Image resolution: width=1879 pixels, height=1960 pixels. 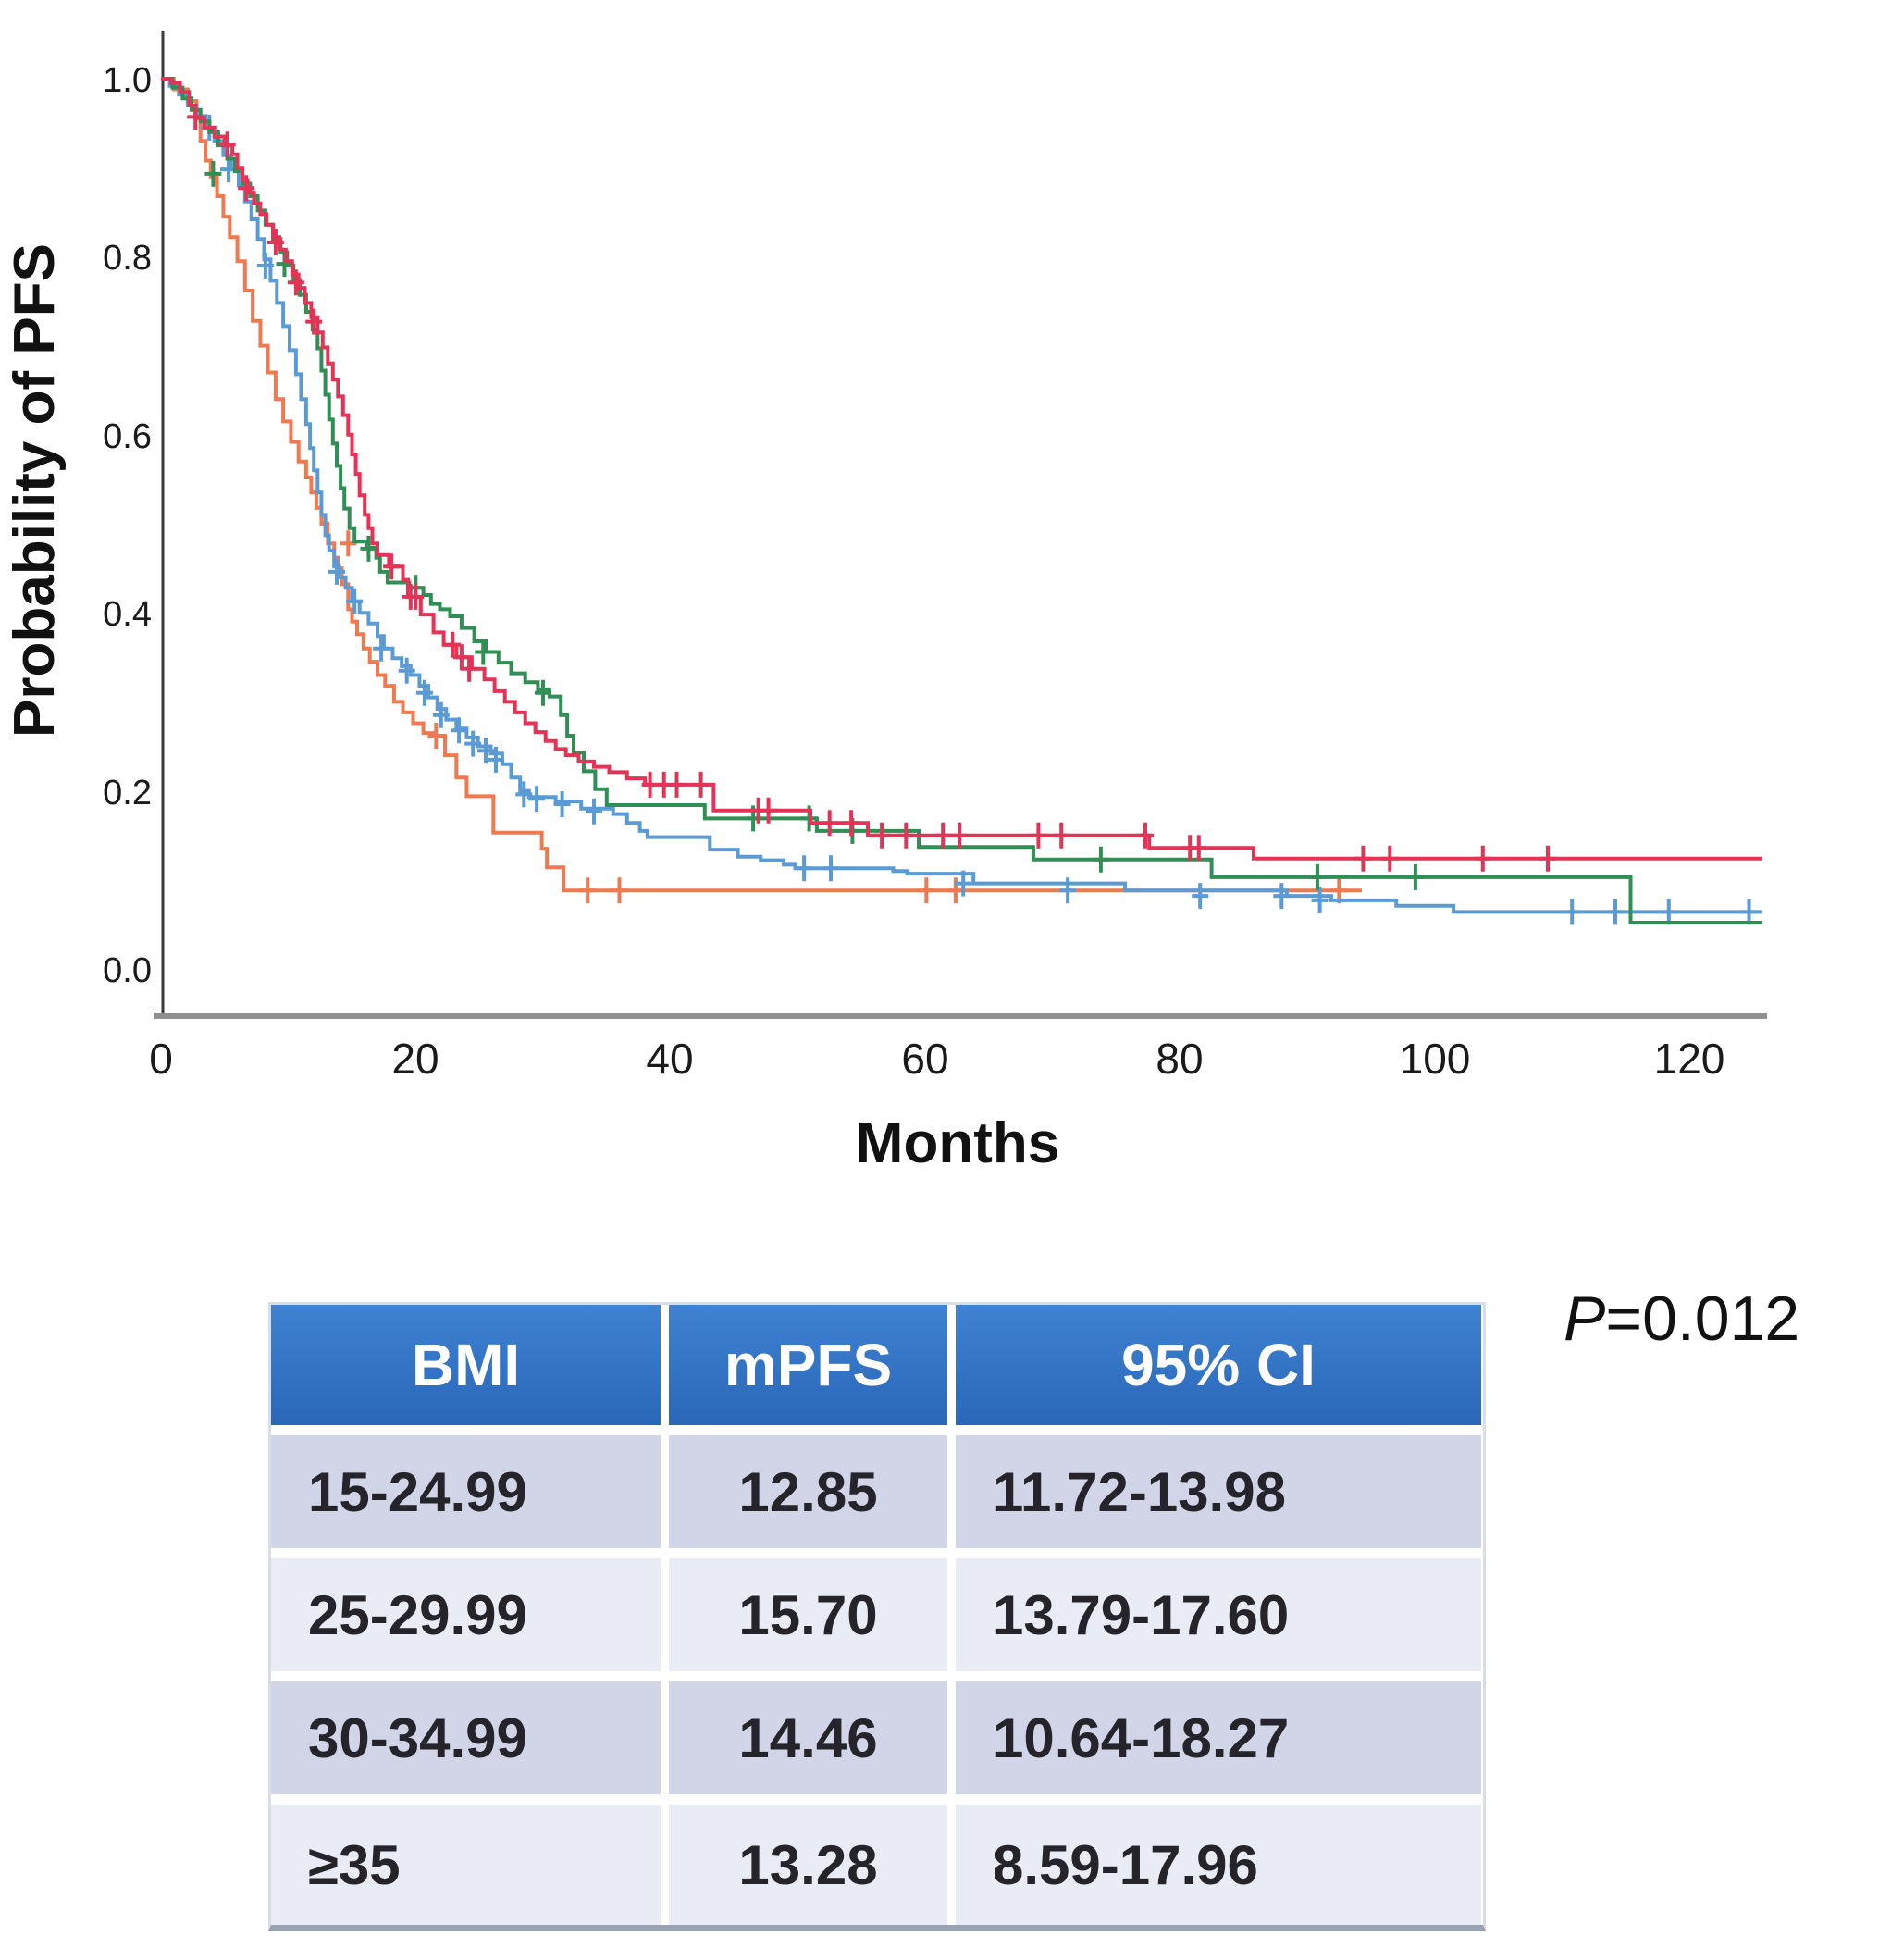 I want to click on censor-marks, so click(x=844, y=717).